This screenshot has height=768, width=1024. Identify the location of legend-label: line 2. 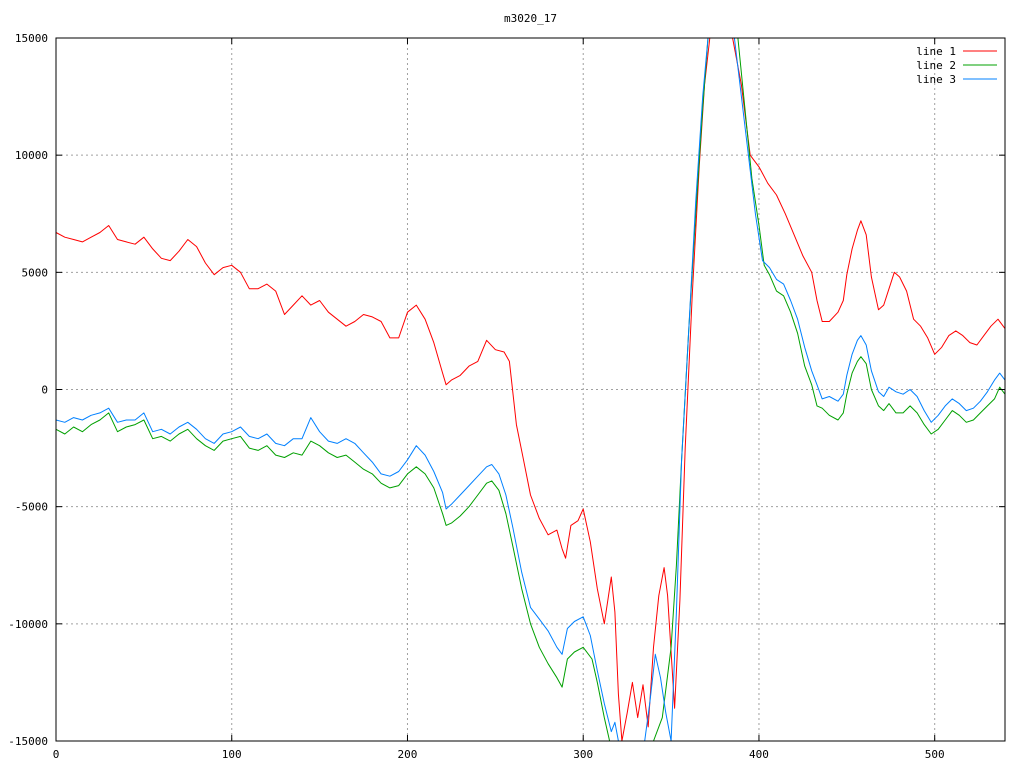
(936, 65).